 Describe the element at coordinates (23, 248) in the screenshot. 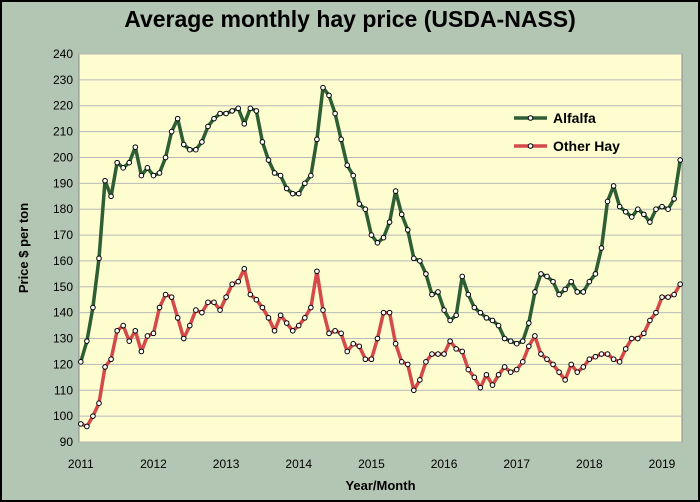

I see `y-axis-label: Price $ per ton` at that location.